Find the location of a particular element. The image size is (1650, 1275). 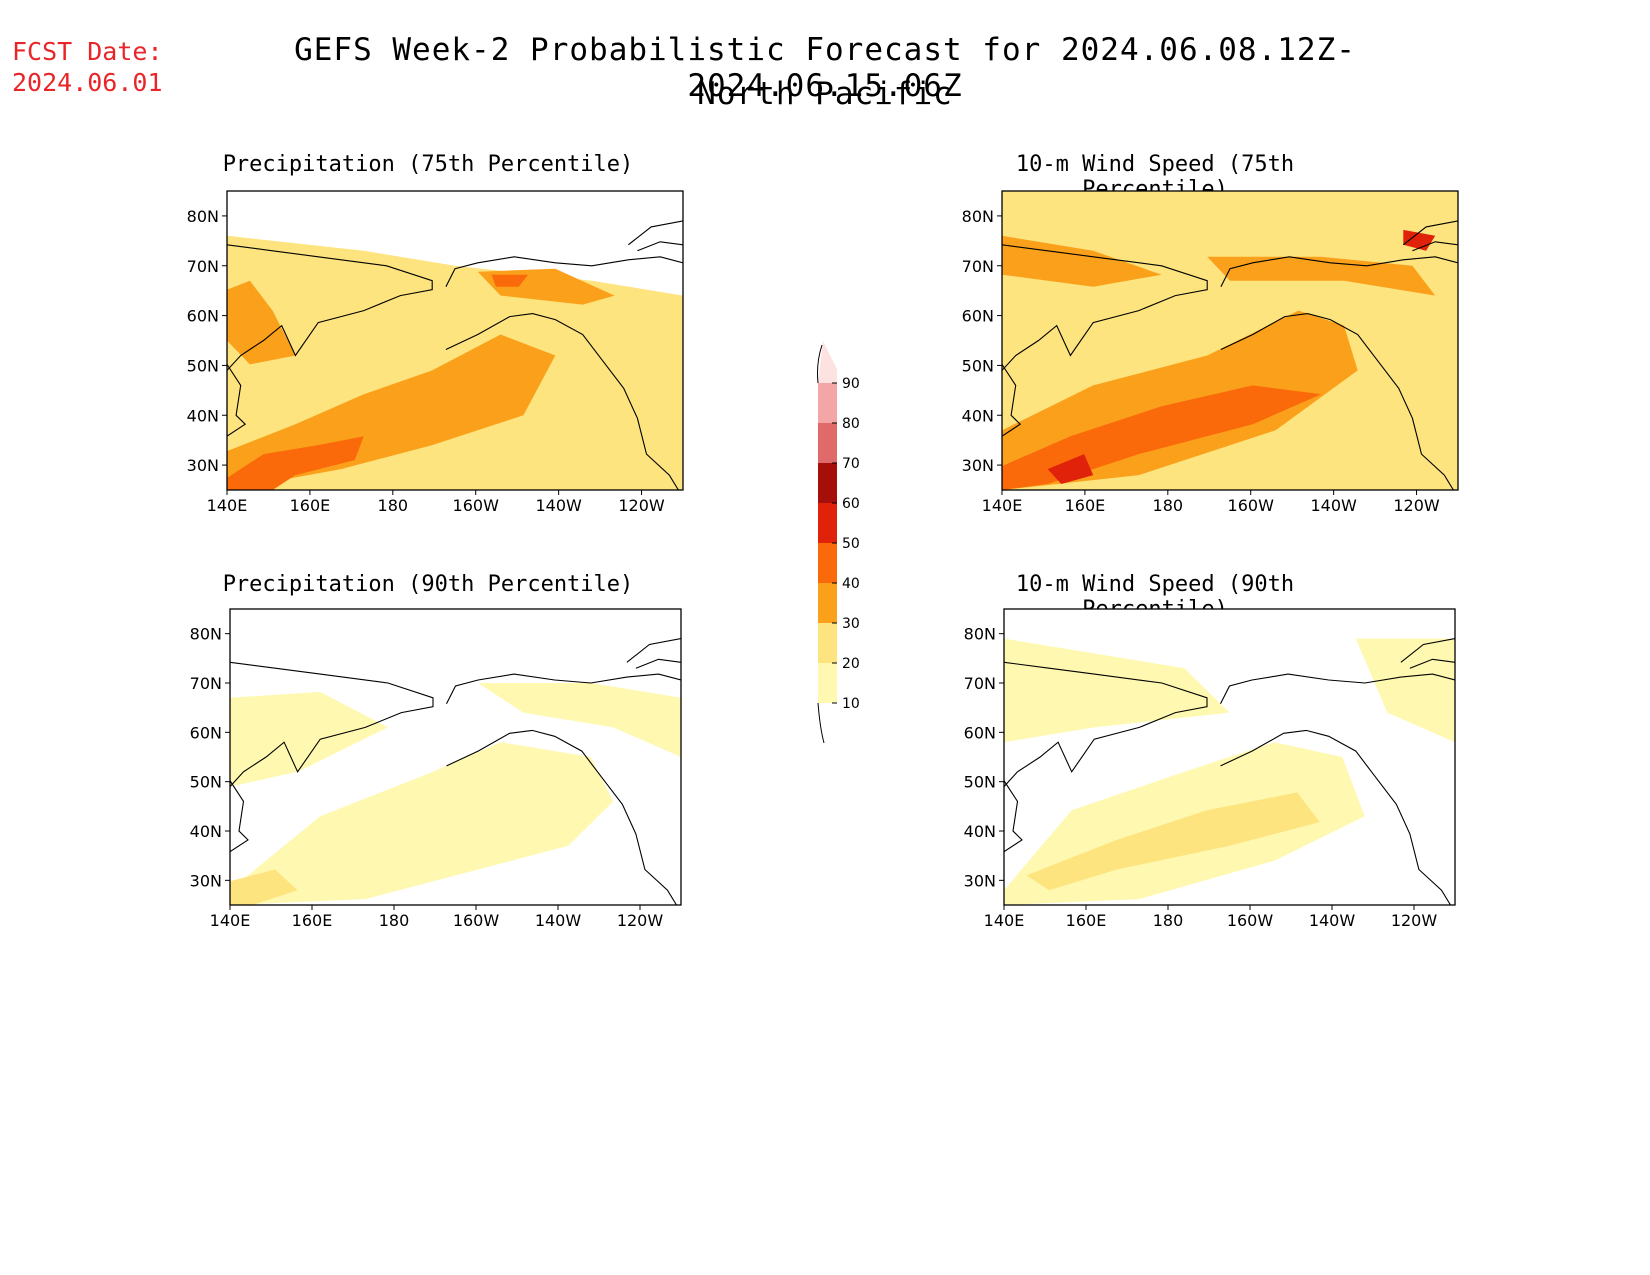

colorbar-label: 40 is located at coordinates (851, 584).